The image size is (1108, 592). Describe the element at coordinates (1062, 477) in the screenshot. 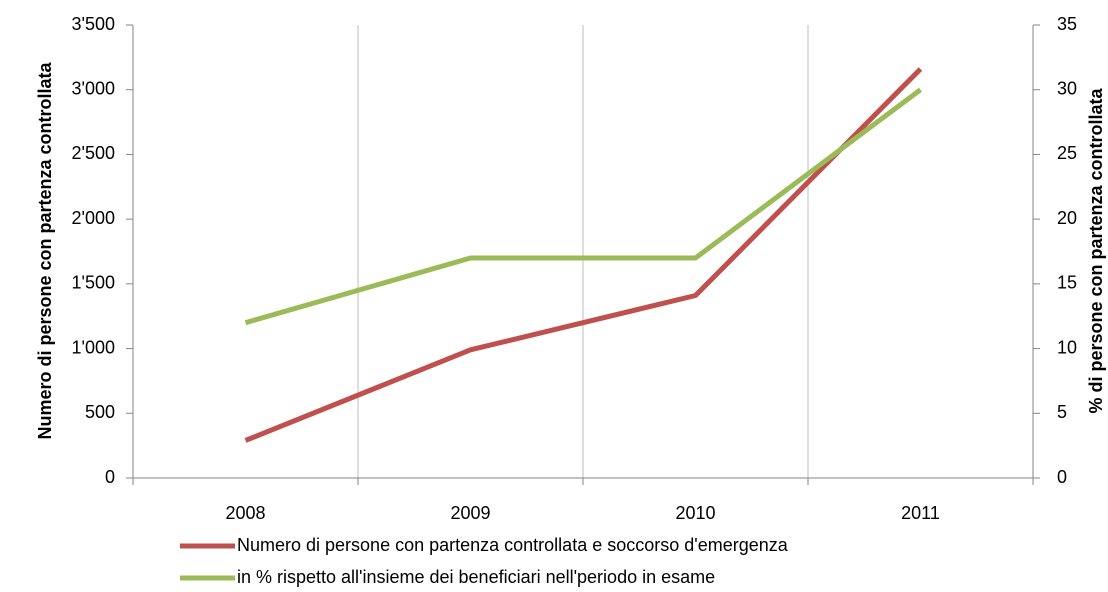

I see `y2-tick-label: 0` at that location.